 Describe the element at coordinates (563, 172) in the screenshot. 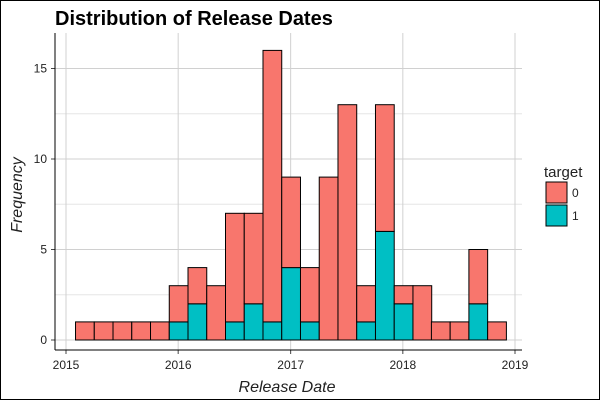

I see `legend-title: target` at that location.